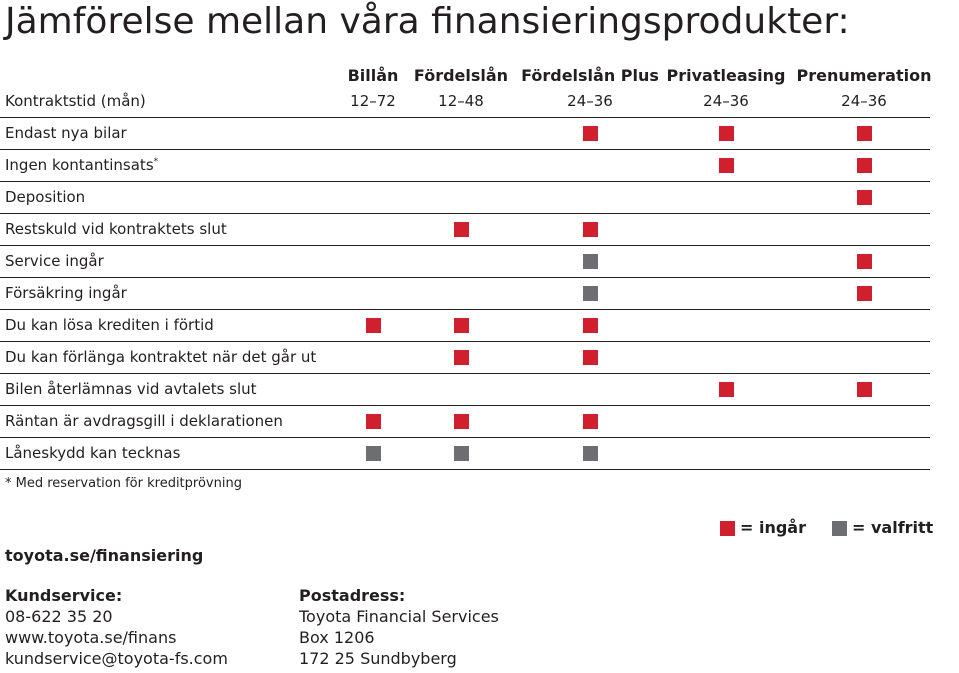 The image size is (959, 673). Describe the element at coordinates (373, 75) in the screenshot. I see `column-header: Billån` at that location.